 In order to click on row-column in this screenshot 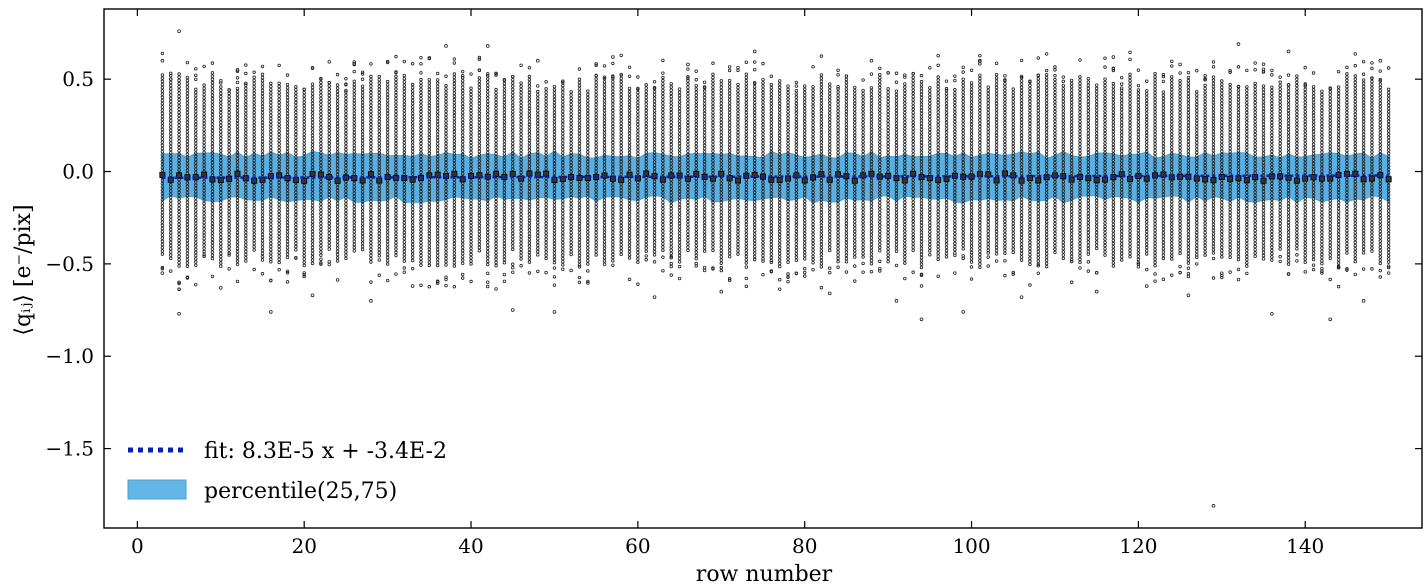, I will do `click(554, 185)`.